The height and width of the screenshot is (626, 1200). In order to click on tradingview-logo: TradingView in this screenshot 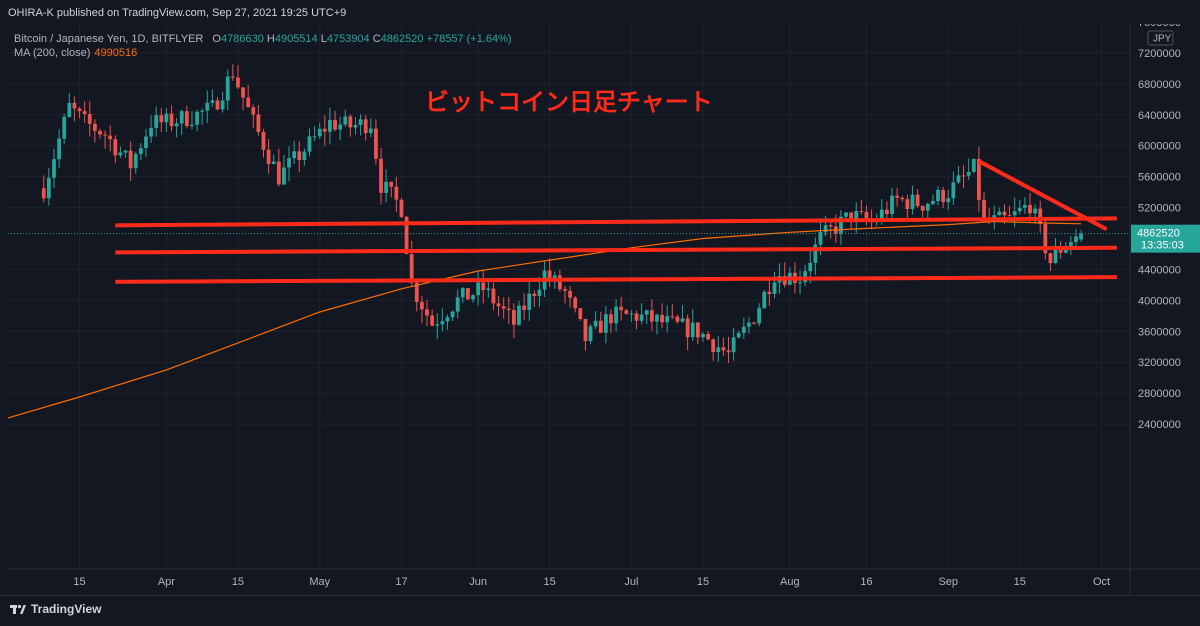, I will do `click(55, 609)`.